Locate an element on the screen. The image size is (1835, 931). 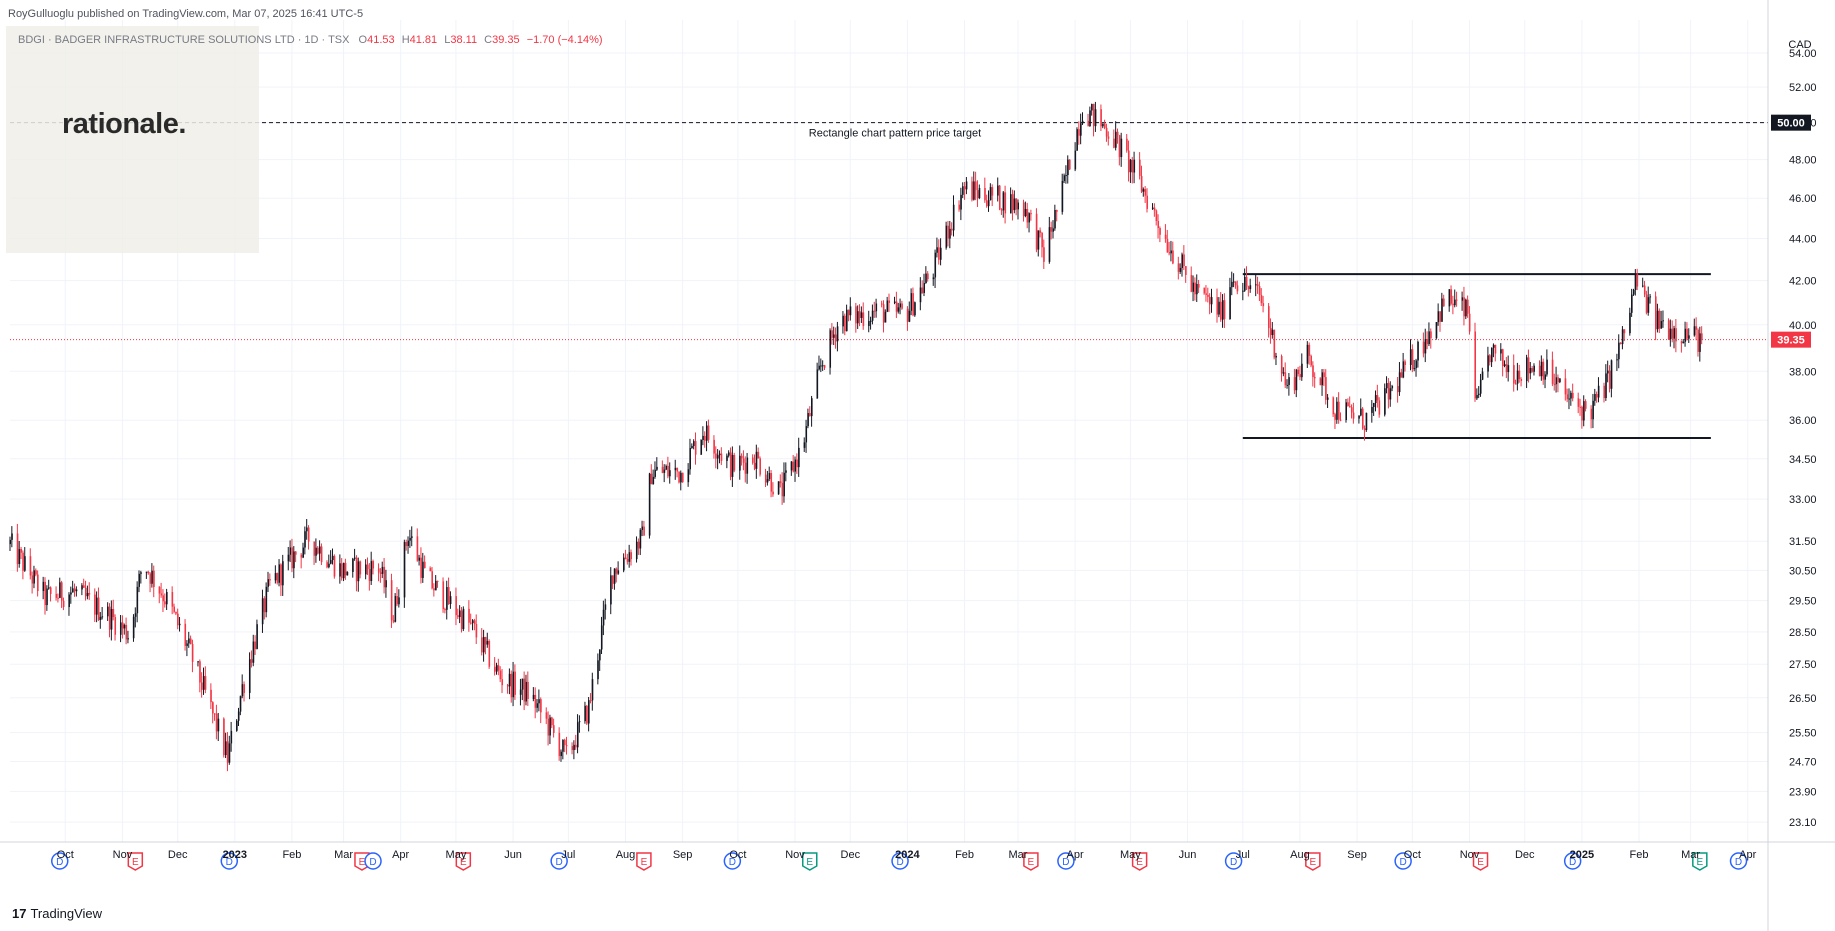
earnings-icon is located at coordinates (1031, 861).